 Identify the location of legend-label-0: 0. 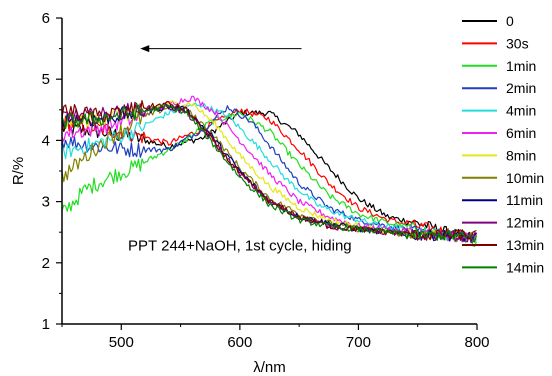
(510, 21).